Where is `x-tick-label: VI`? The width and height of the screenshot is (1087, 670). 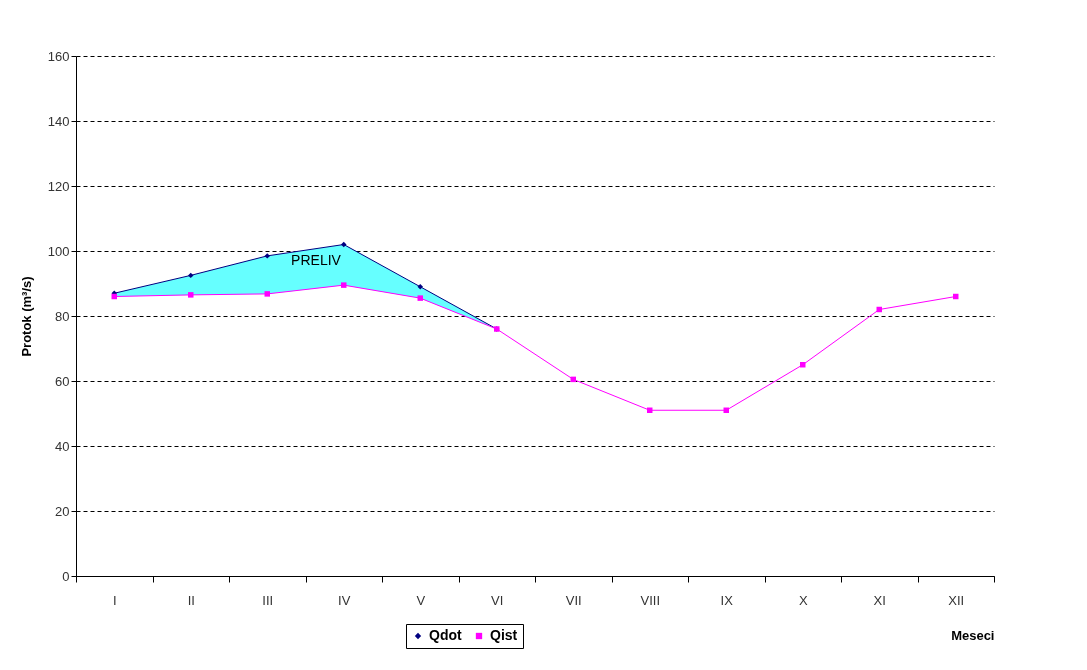 x-tick-label: VI is located at coordinates (497, 600).